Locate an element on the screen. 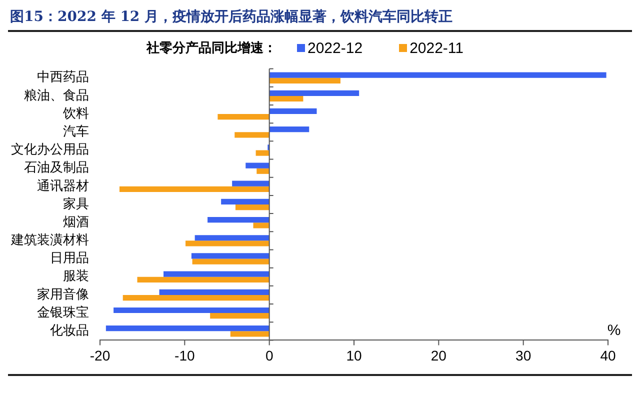 The width and height of the screenshot is (640, 413). y-tick-label: 粮油、食品 is located at coordinates (56, 96).